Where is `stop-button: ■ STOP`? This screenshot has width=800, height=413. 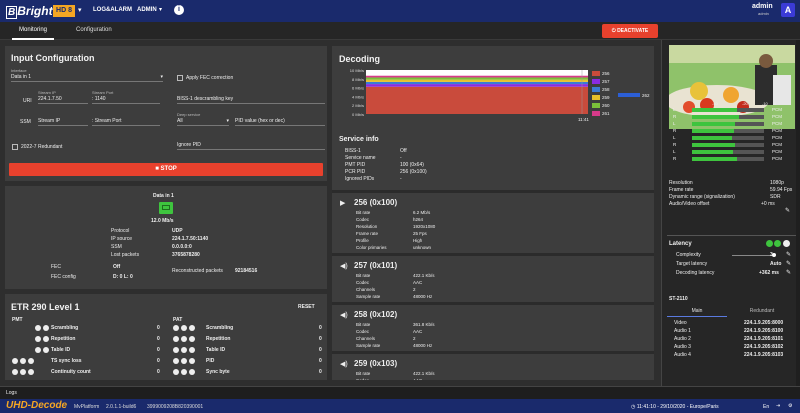
stop-button: ■ STOP is located at coordinates (166, 169).